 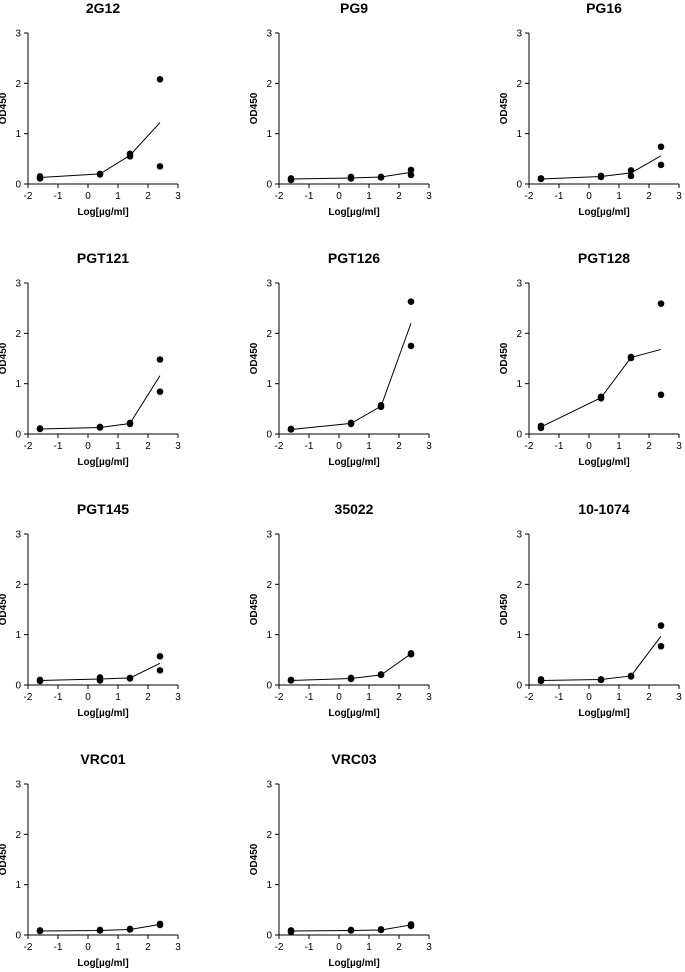 I want to click on chart-panel-PGT126: PGT126 0 1 2 3 -2 -1 0 1 2 3 Log[µg/ml] OD450, so click(x=340, y=359).